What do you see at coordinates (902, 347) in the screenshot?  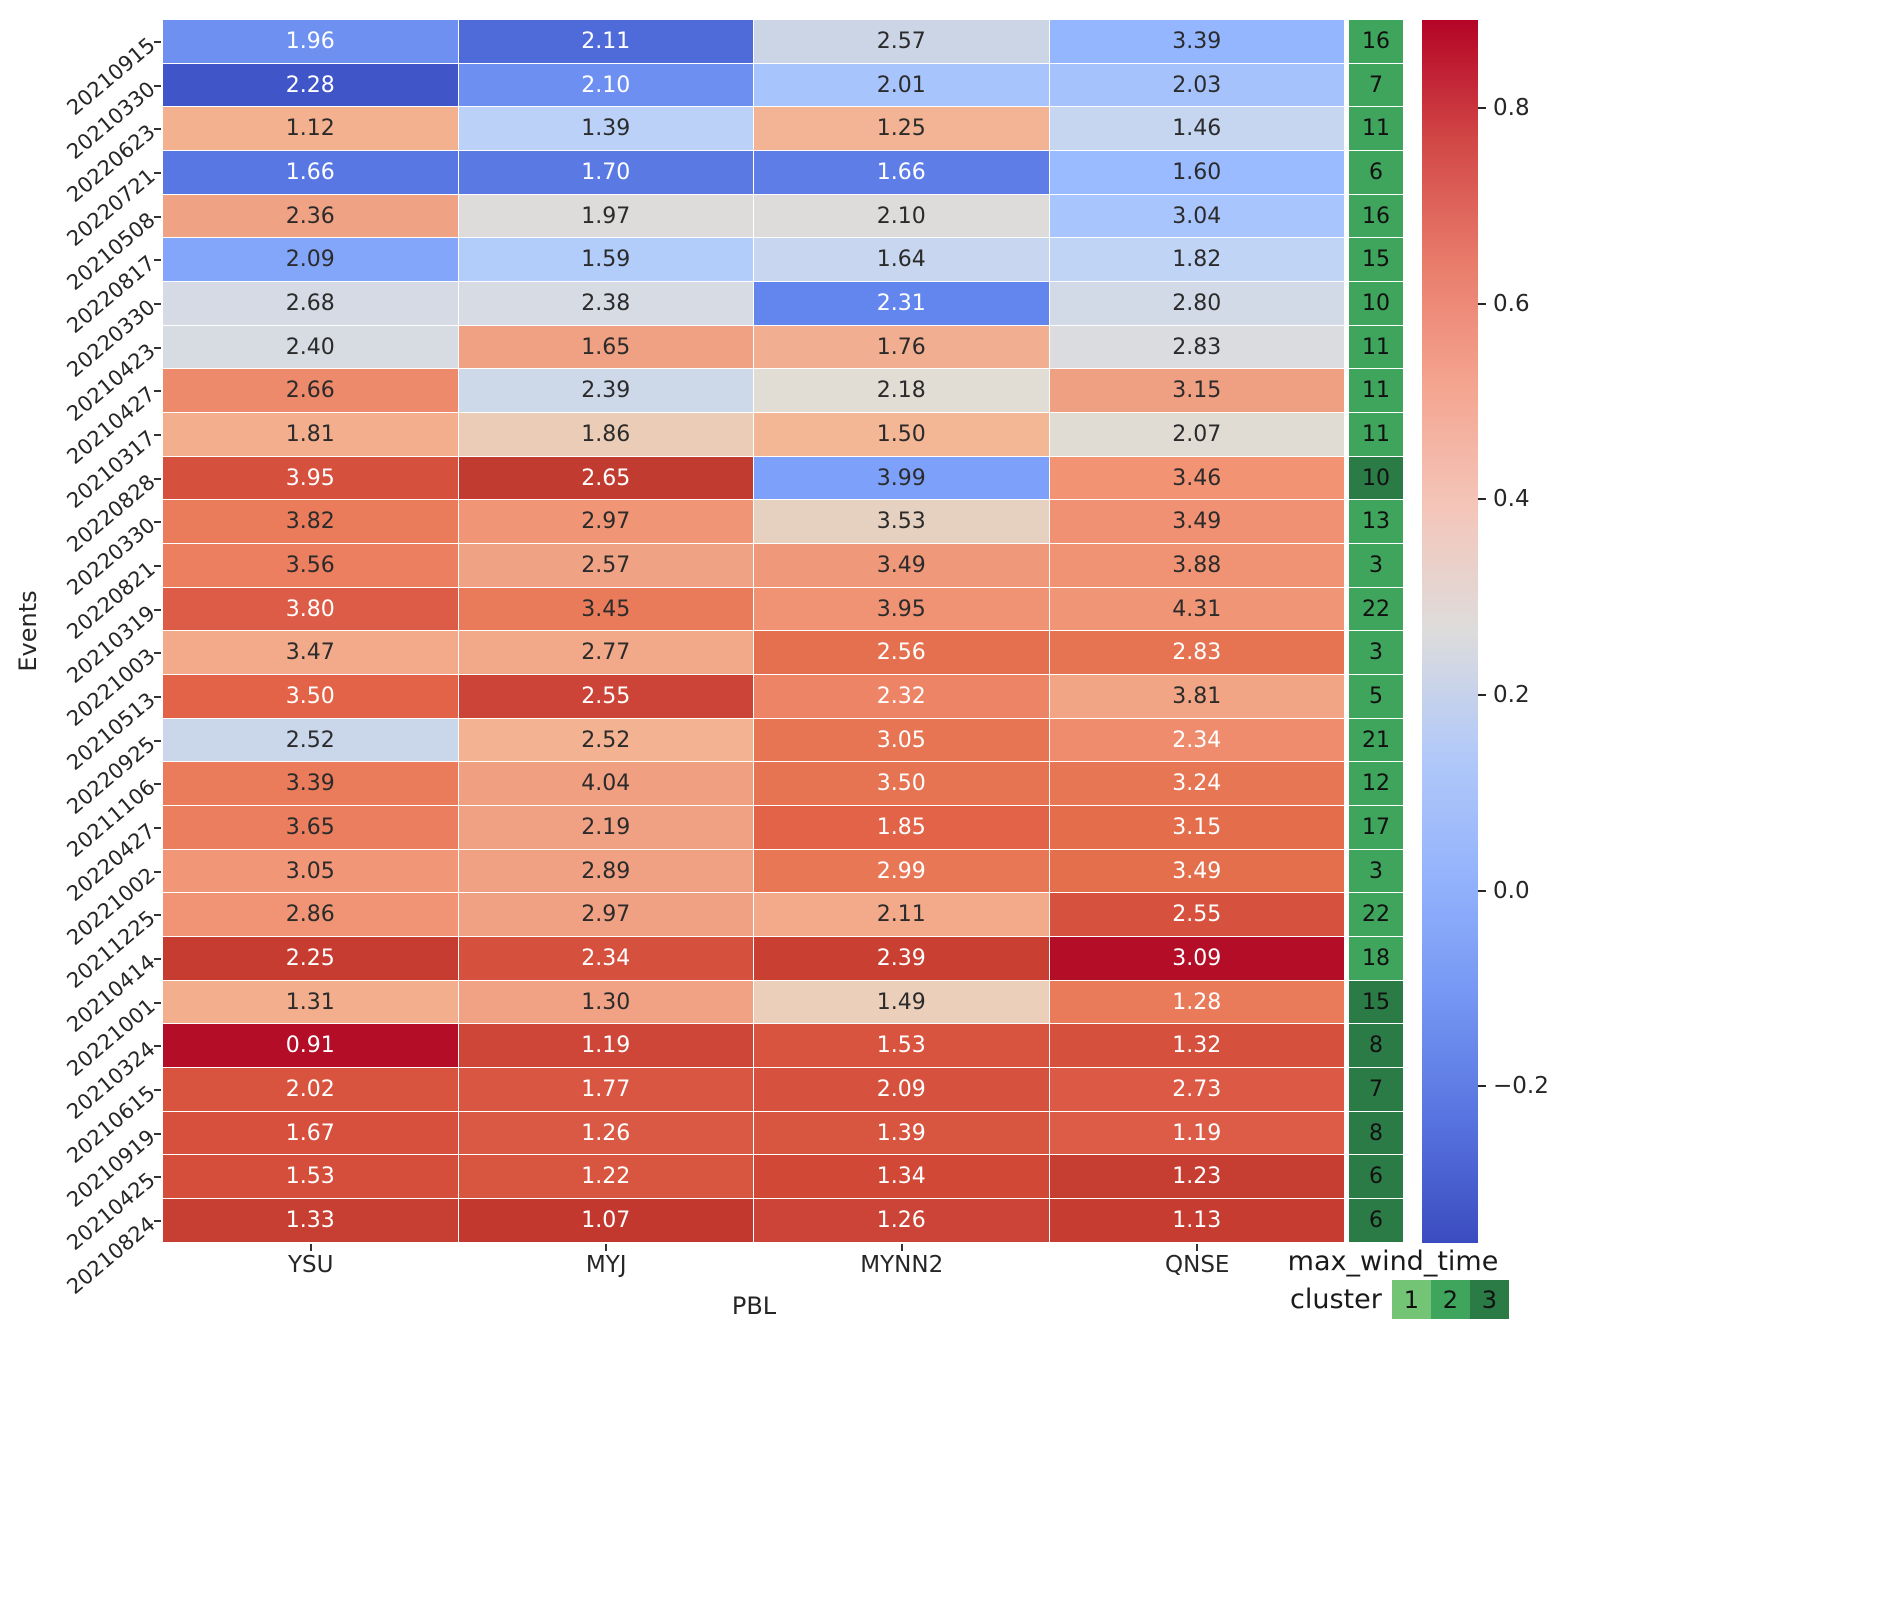 I see `heatmap-cell: 1.76` at bounding box center [902, 347].